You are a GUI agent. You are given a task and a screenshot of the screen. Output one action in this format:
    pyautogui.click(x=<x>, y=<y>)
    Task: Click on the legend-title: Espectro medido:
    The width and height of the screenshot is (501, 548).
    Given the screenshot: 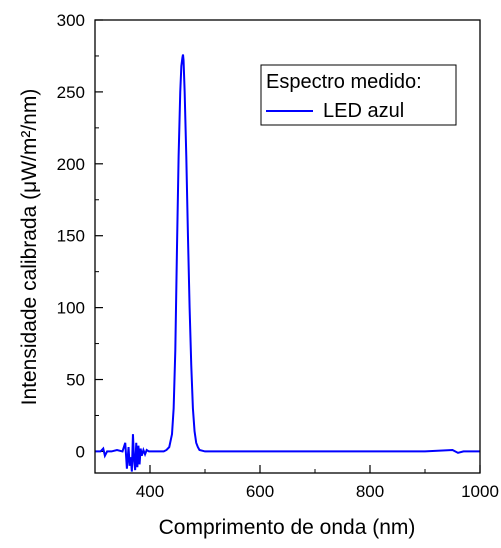 What is the action you would take?
    pyautogui.click(x=344, y=82)
    